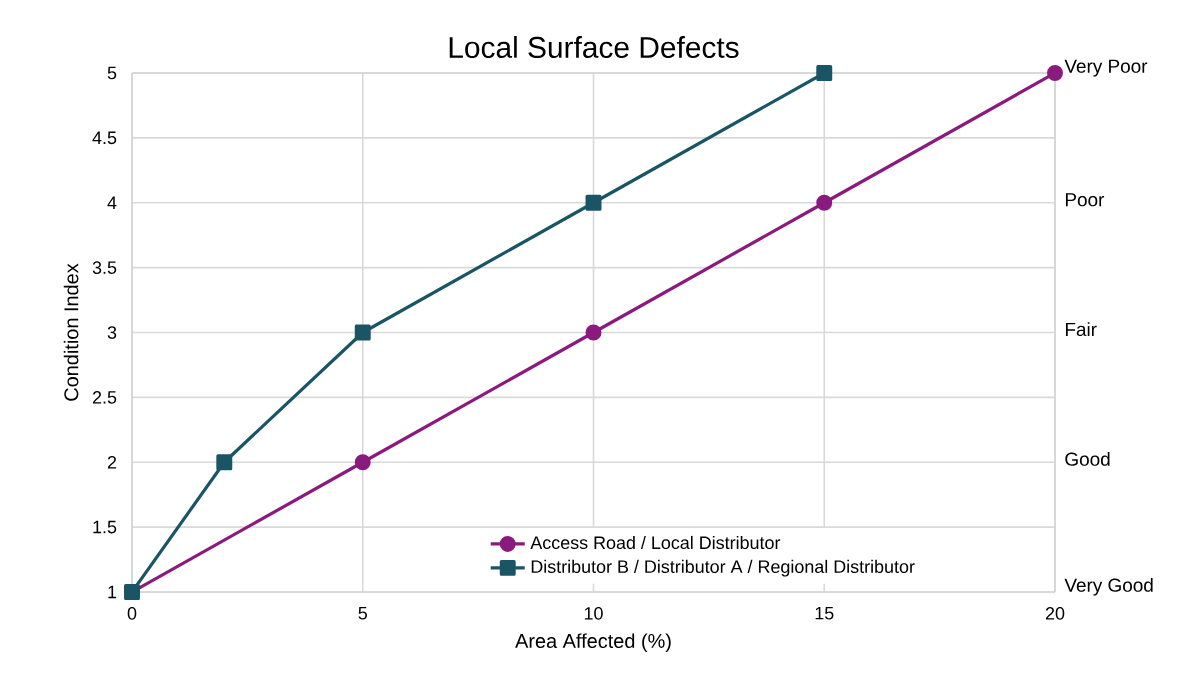 This screenshot has height=682, width=1180. I want to click on y-tick-label: 2, so click(112, 462).